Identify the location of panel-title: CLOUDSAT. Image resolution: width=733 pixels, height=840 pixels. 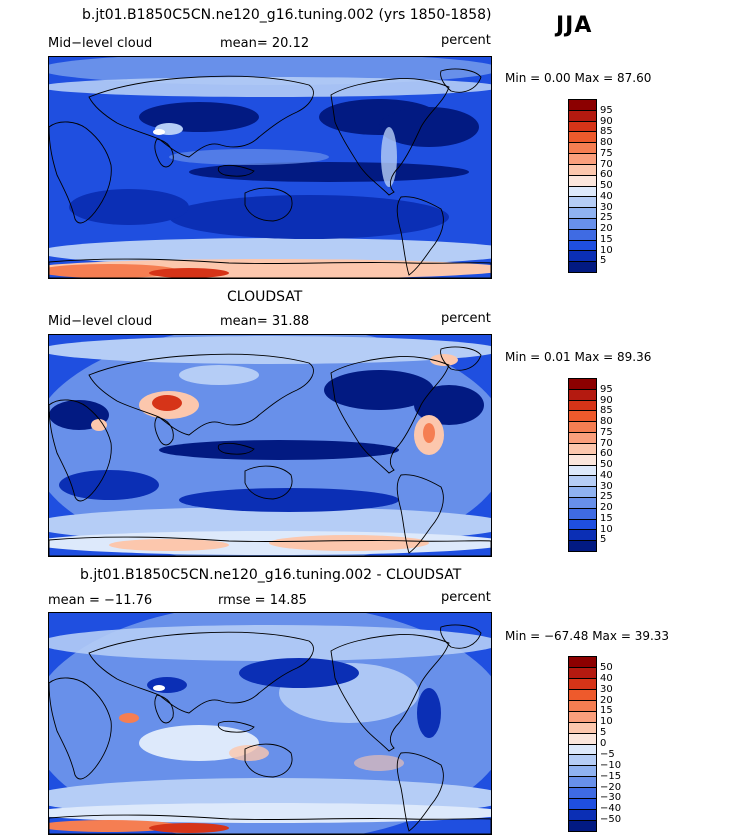
(265, 297).